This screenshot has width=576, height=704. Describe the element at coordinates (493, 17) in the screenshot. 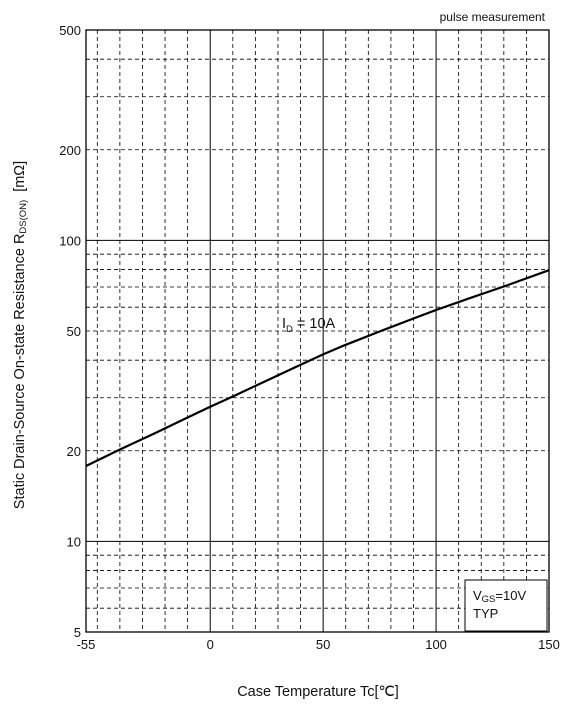

I see `pulse-measurement-note: pulse measurement` at that location.